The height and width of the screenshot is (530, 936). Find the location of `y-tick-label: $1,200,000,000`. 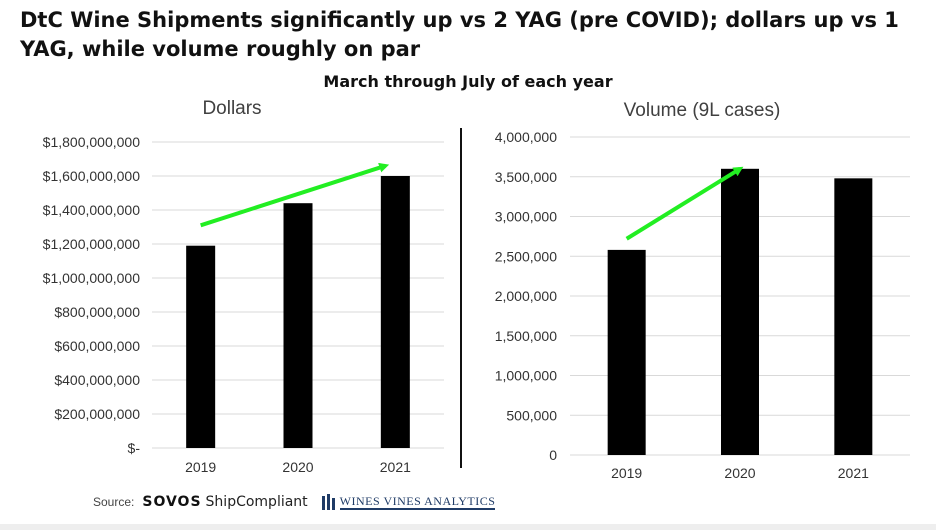

y-tick-label: $1,200,000,000 is located at coordinates (92, 244).